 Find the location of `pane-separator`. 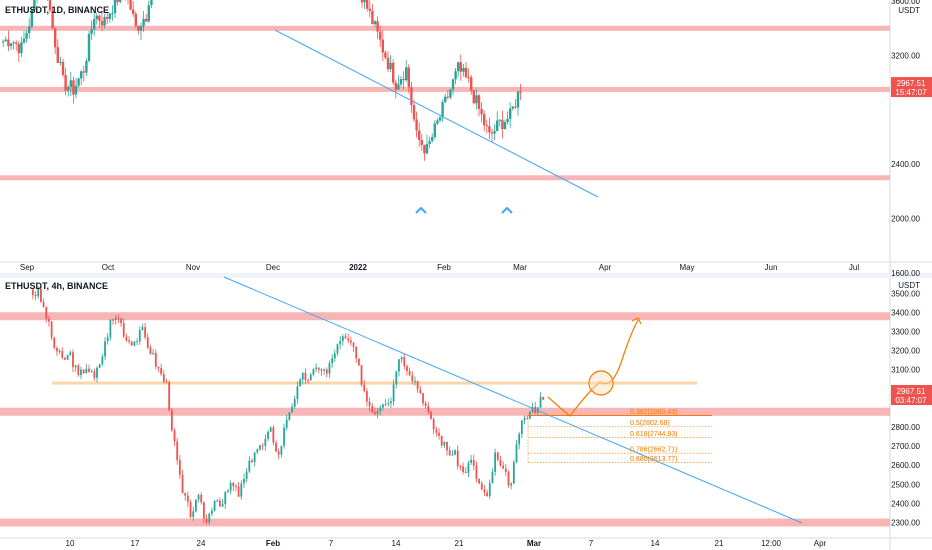

pane-separator is located at coordinates (466, 275).